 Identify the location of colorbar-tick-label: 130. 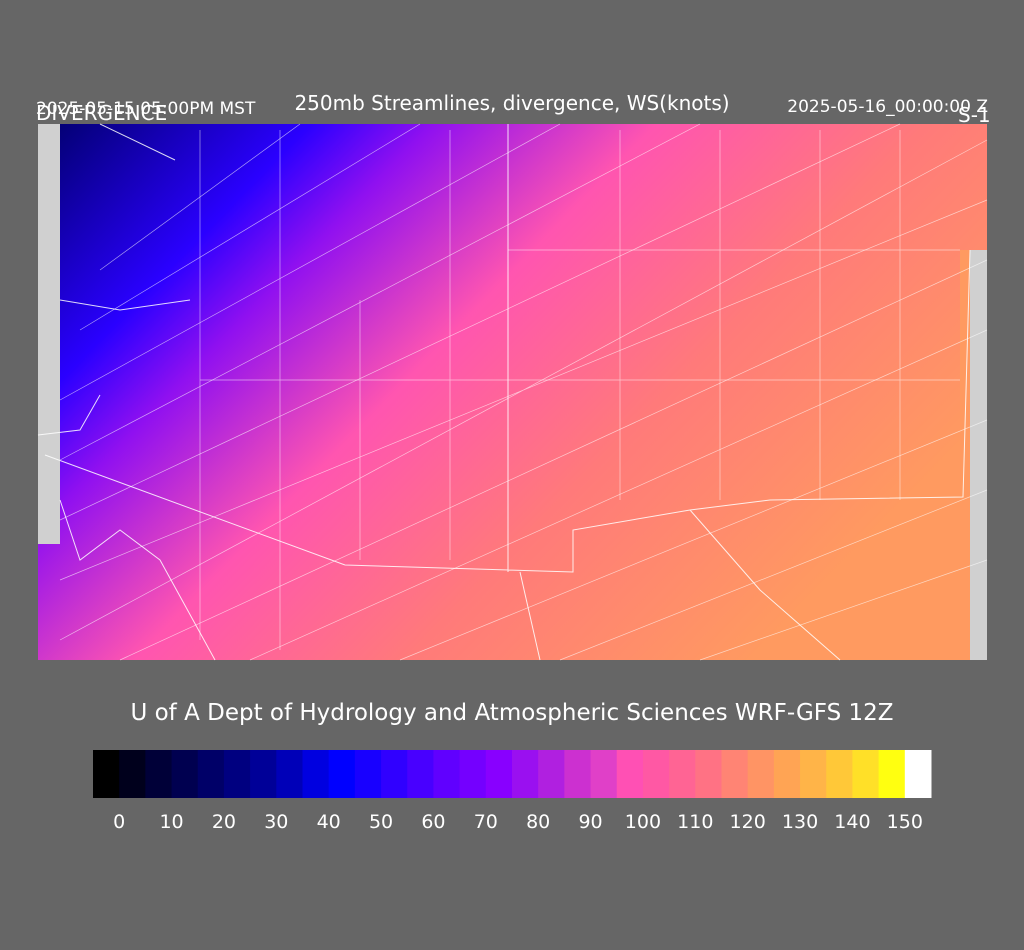
(800, 822).